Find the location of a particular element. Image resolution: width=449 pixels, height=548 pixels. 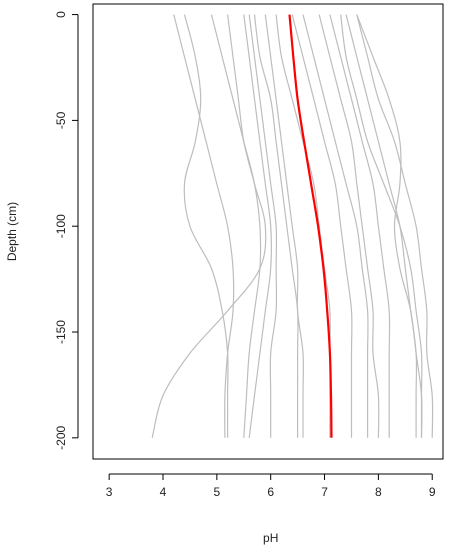

mean-line is located at coordinates (310, 226).